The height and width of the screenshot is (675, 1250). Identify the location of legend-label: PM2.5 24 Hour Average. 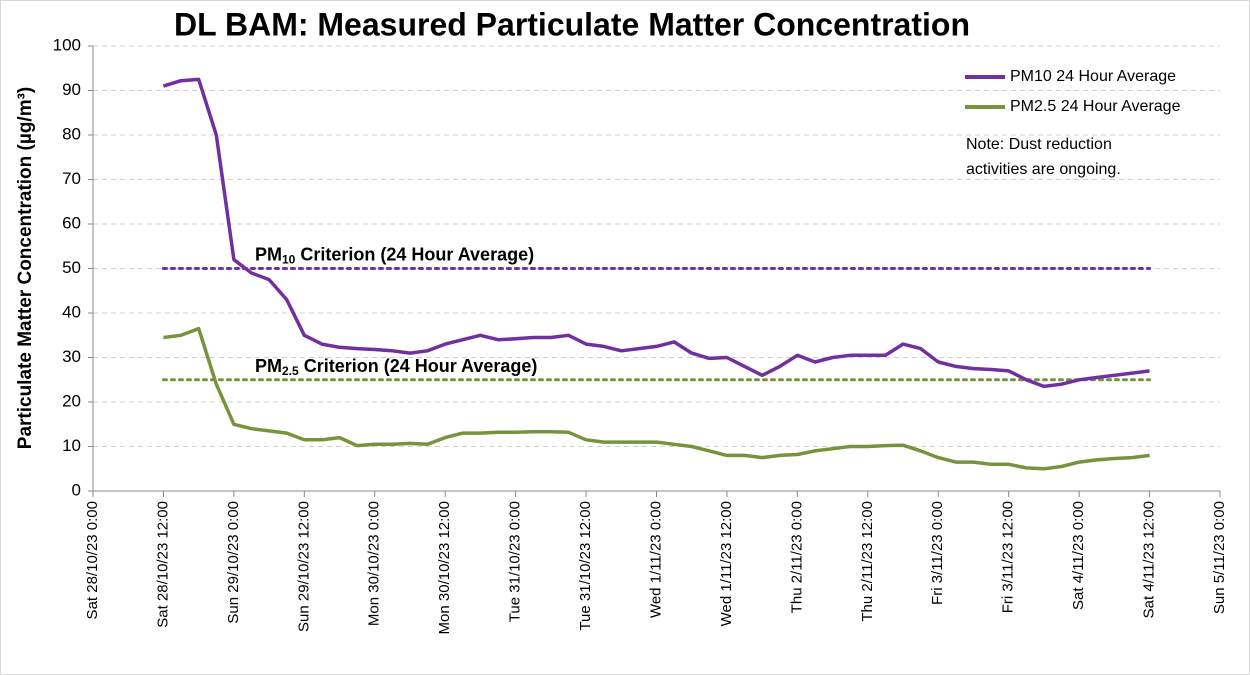
(1095, 106).